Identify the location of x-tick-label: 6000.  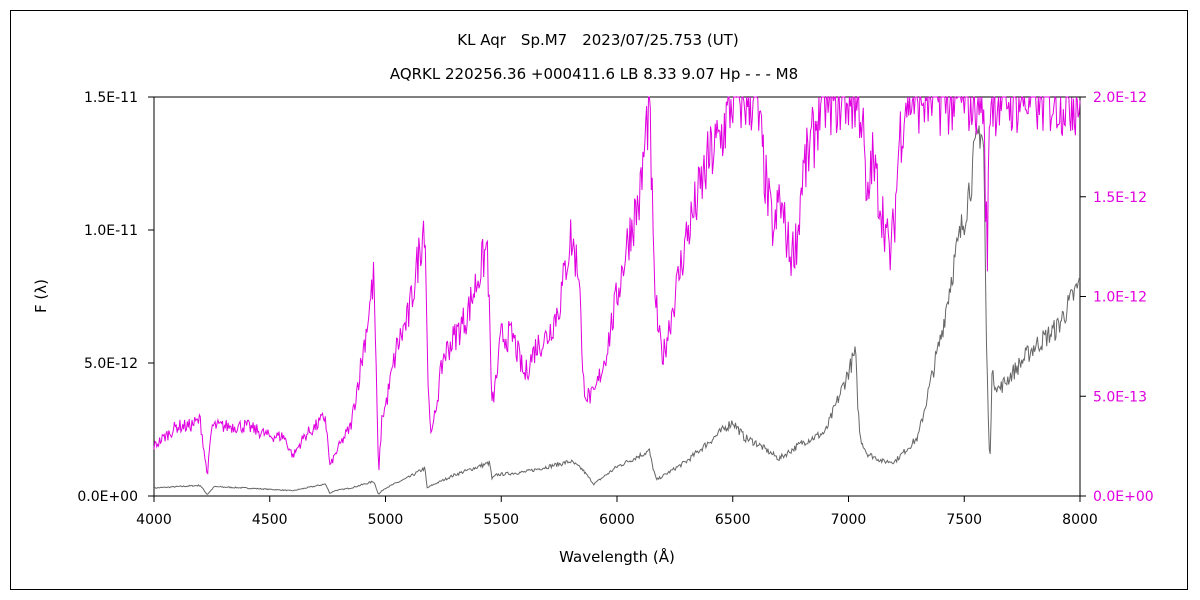
(617, 520).